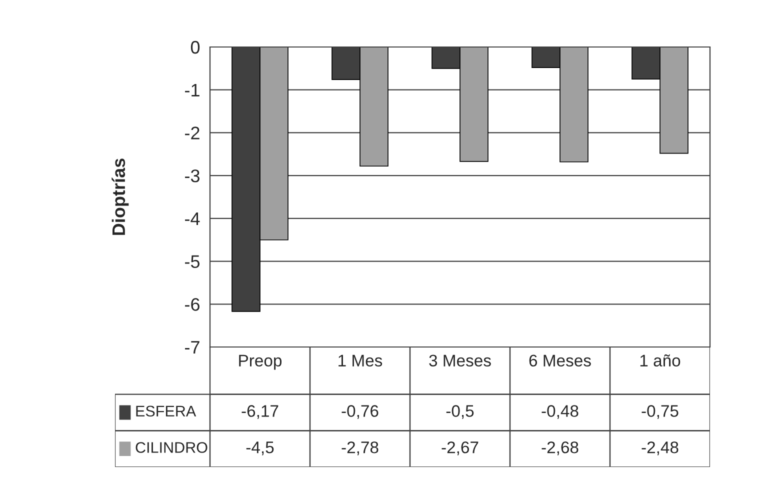 The height and width of the screenshot is (497, 783). What do you see at coordinates (560, 360) in the screenshot?
I see `x-tick-label: 6 Meses` at bounding box center [560, 360].